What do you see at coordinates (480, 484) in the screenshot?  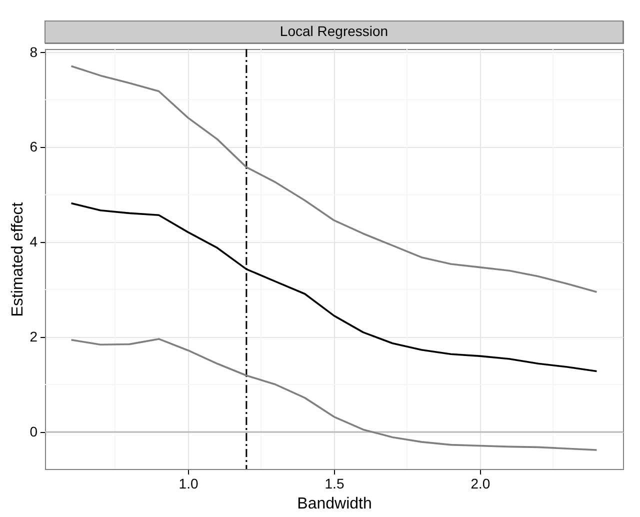 I see `x-tick-label: 2.0` at bounding box center [480, 484].